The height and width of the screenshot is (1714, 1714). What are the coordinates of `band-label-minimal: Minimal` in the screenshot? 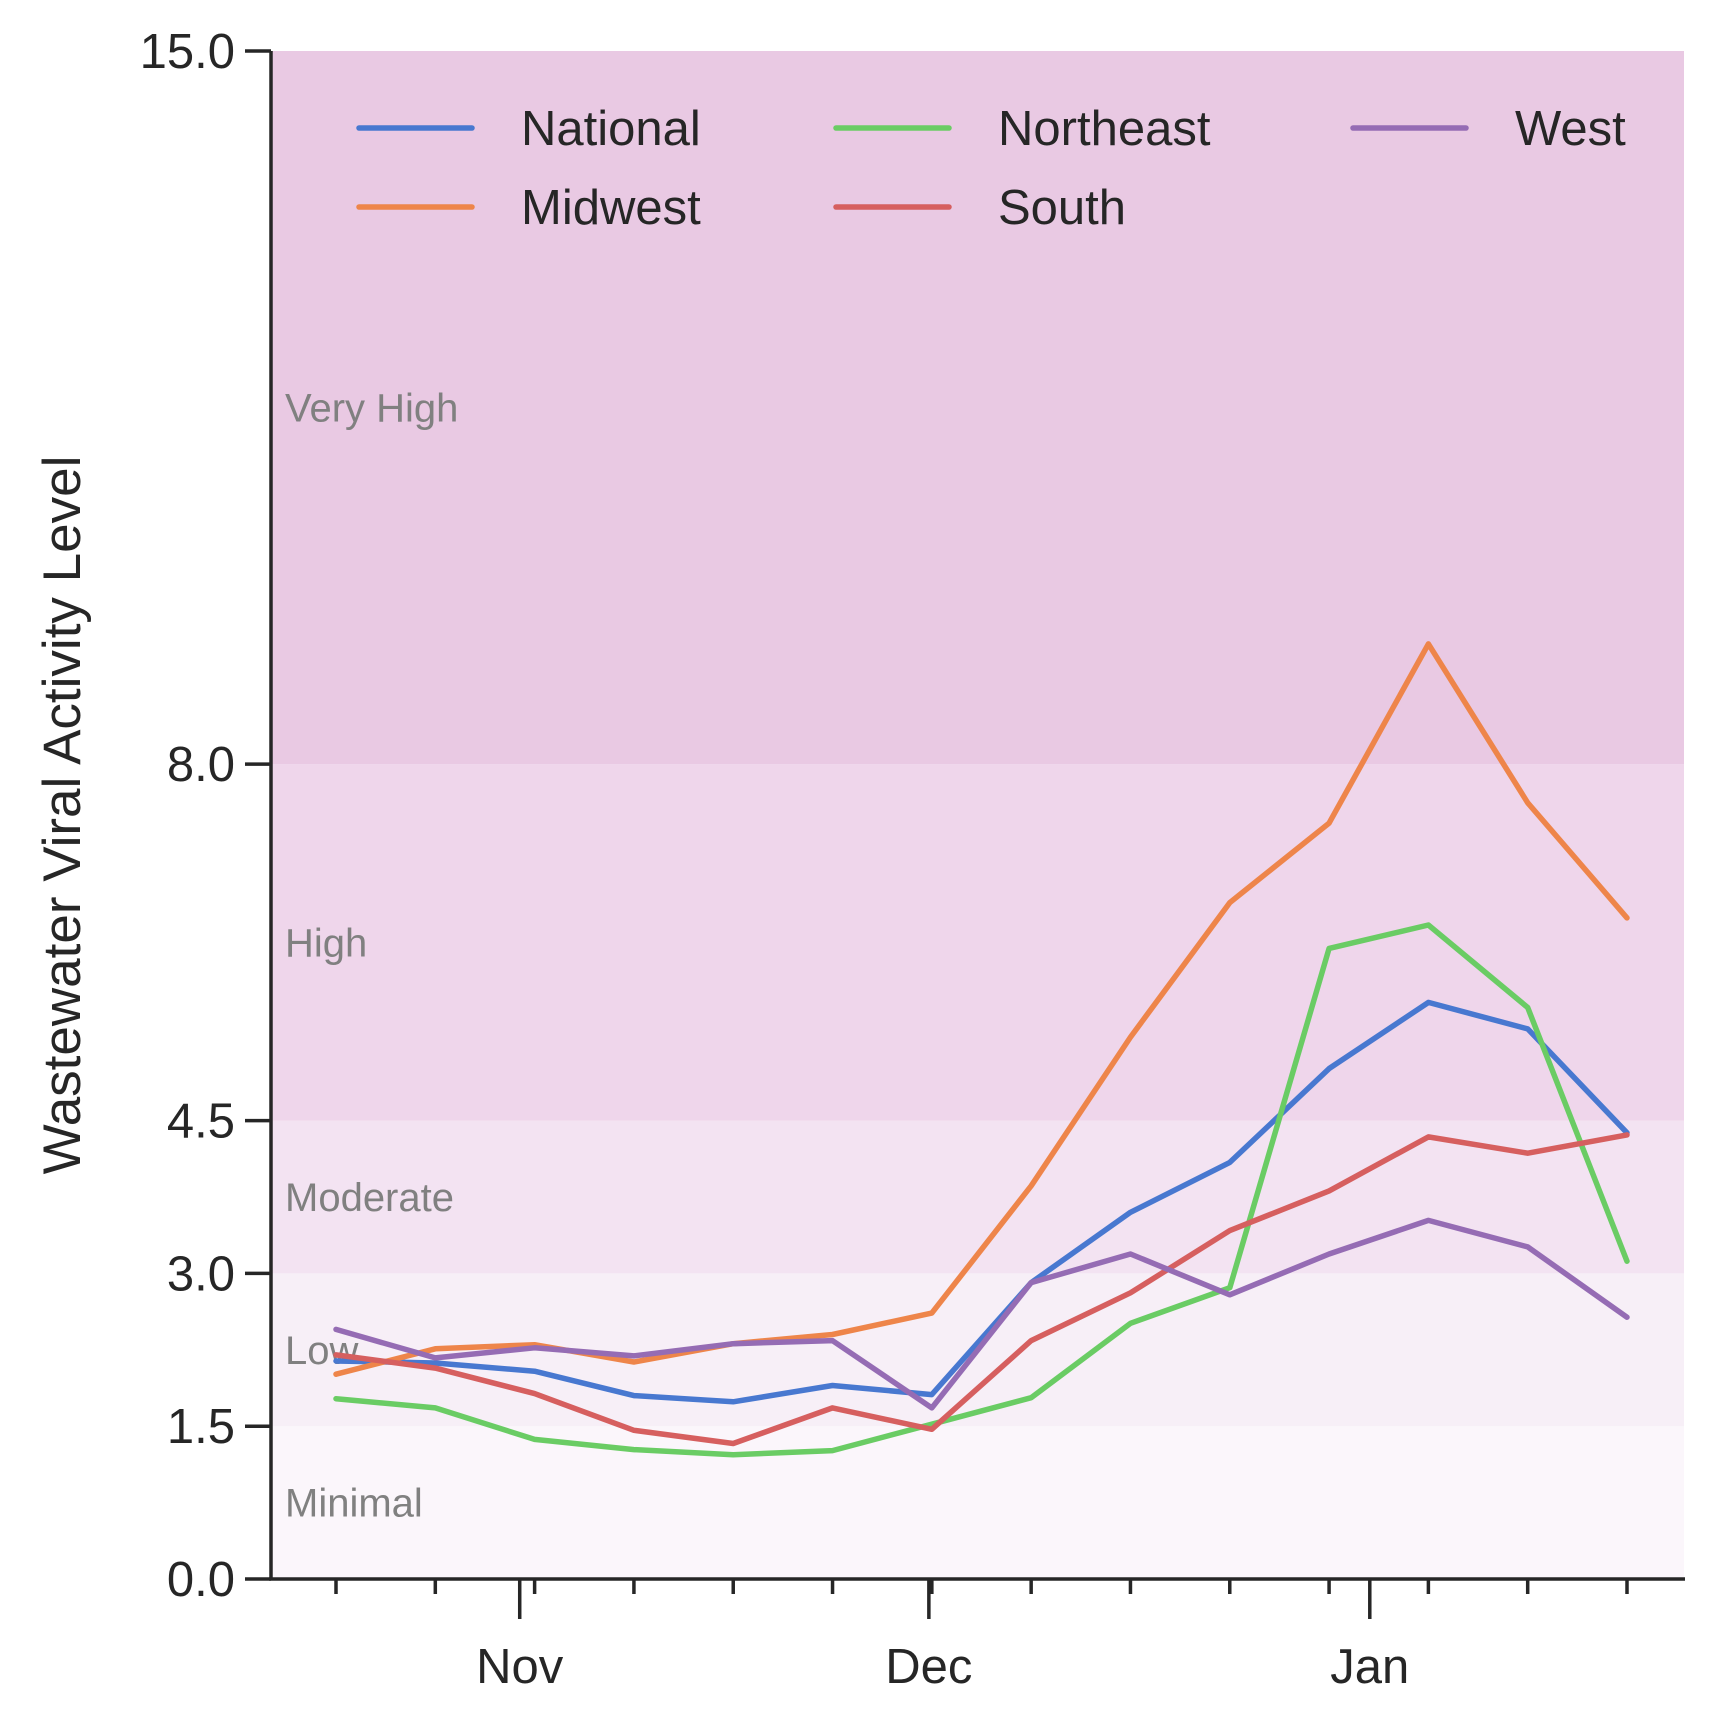 It's located at (354, 1504).